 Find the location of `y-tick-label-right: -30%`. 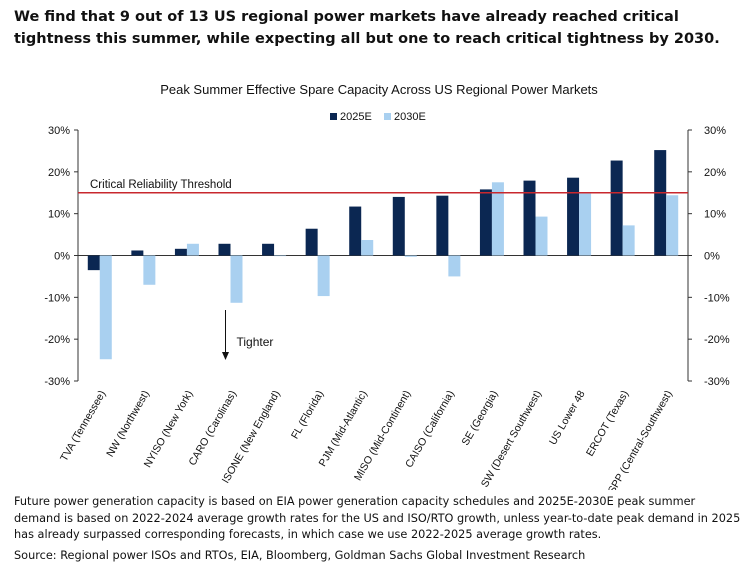

y-tick-label-right: -30% is located at coordinates (717, 382).